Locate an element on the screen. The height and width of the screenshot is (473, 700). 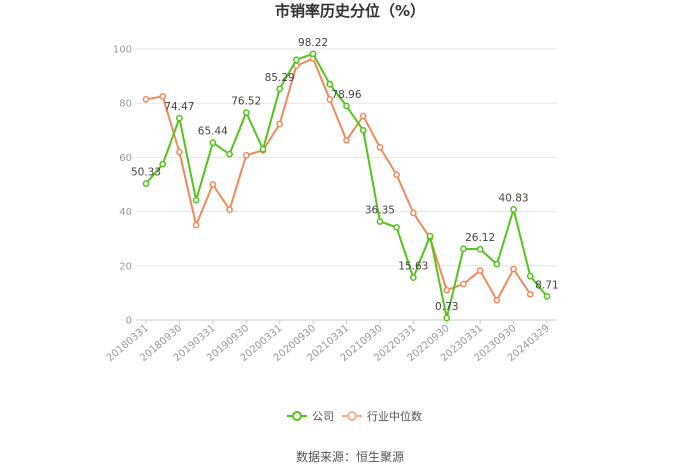
y-tick-label: 40 is located at coordinates (125, 212).